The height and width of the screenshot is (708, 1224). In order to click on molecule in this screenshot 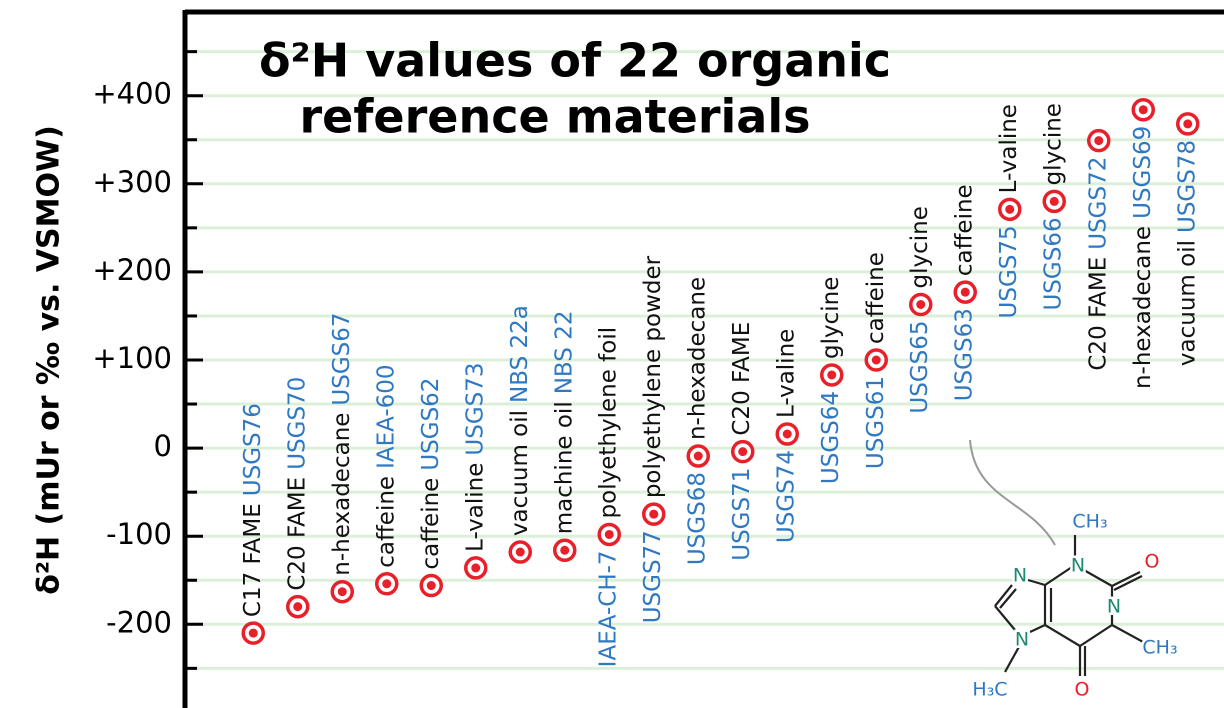, I will do `click(1070, 605)`.